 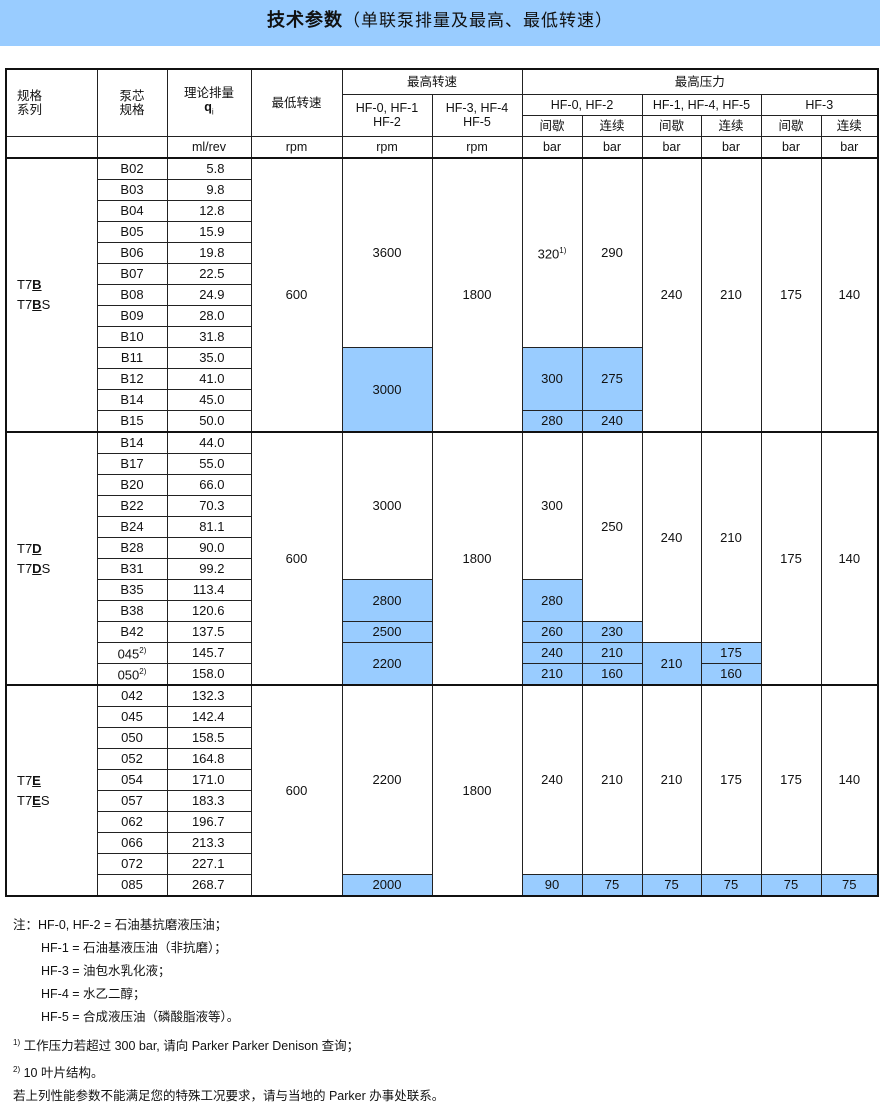 What do you see at coordinates (442, 400) in the screenshot?
I see `table-row: B14 45.0` at bounding box center [442, 400].